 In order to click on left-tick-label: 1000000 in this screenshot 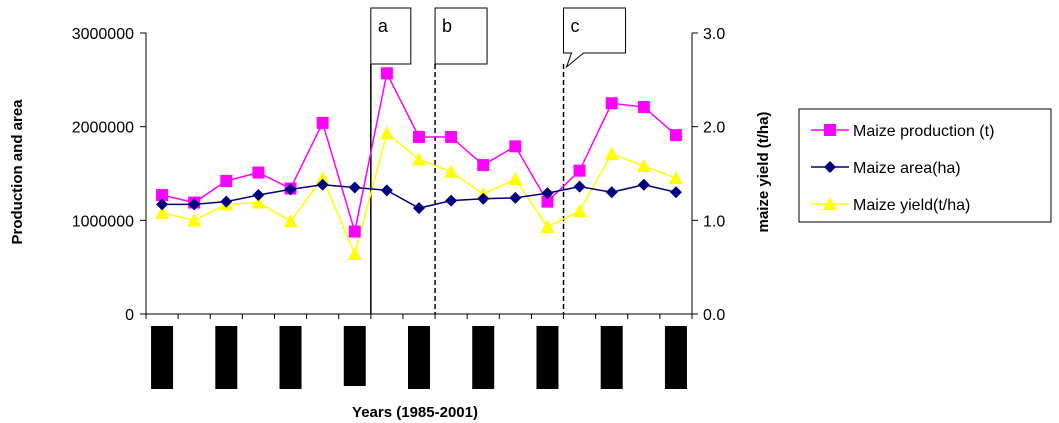, I will do `click(103, 221)`.